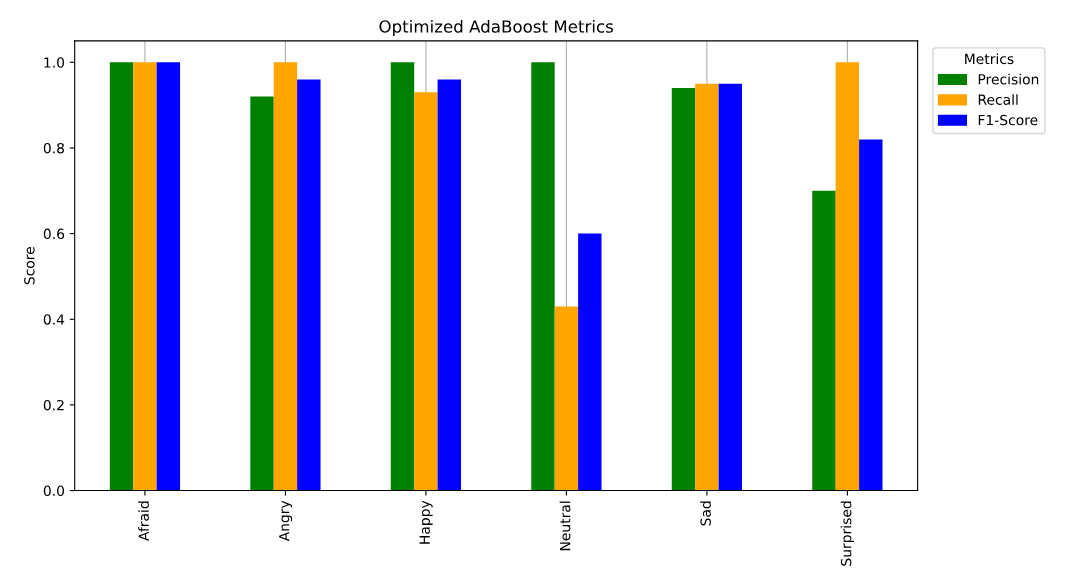  What do you see at coordinates (54, 491) in the screenshot?
I see `y-tick-label: 0.0` at bounding box center [54, 491].